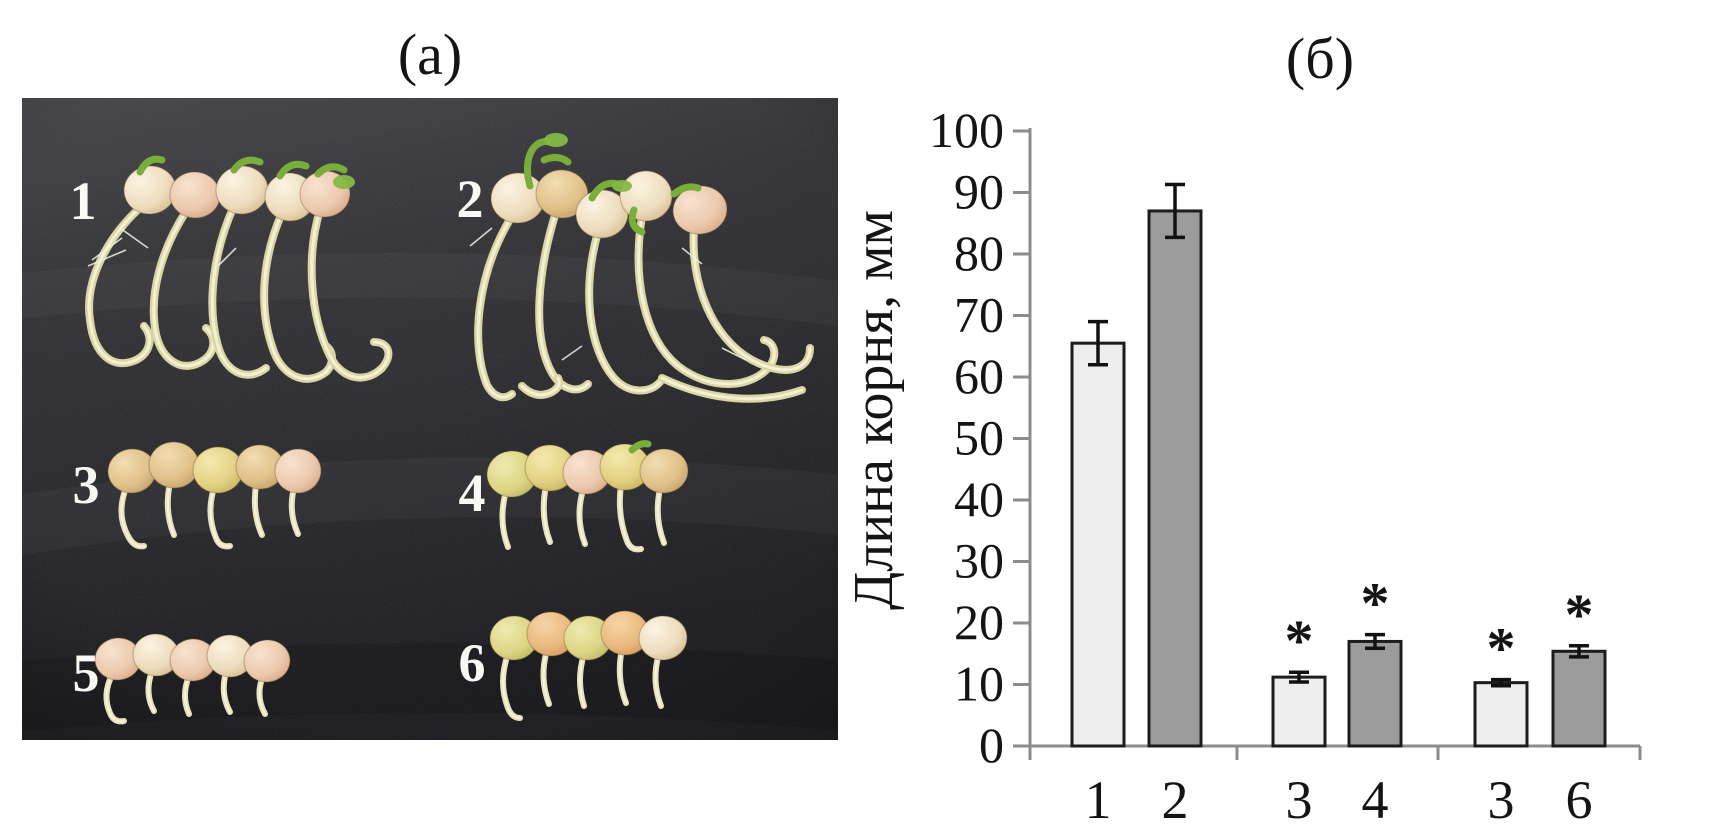  What do you see at coordinates (979, 499) in the screenshot?
I see `y-tick-label: 40` at bounding box center [979, 499].